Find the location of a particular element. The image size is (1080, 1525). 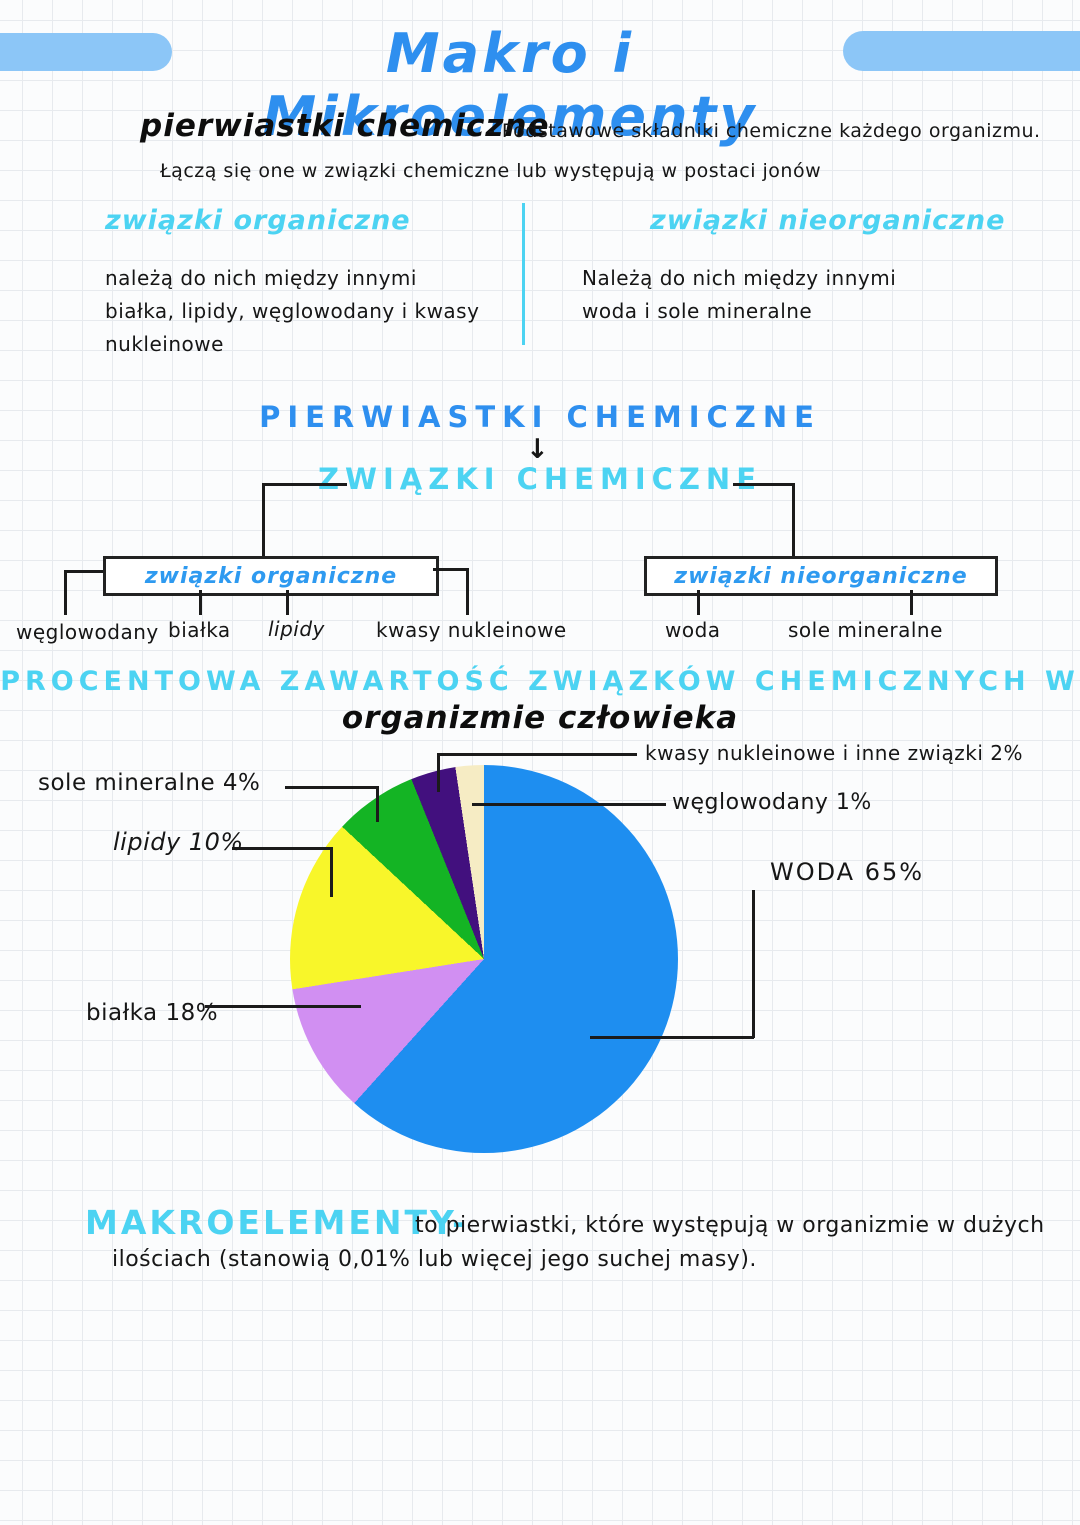

connector-kwasy-horizontal is located at coordinates (451, 569).